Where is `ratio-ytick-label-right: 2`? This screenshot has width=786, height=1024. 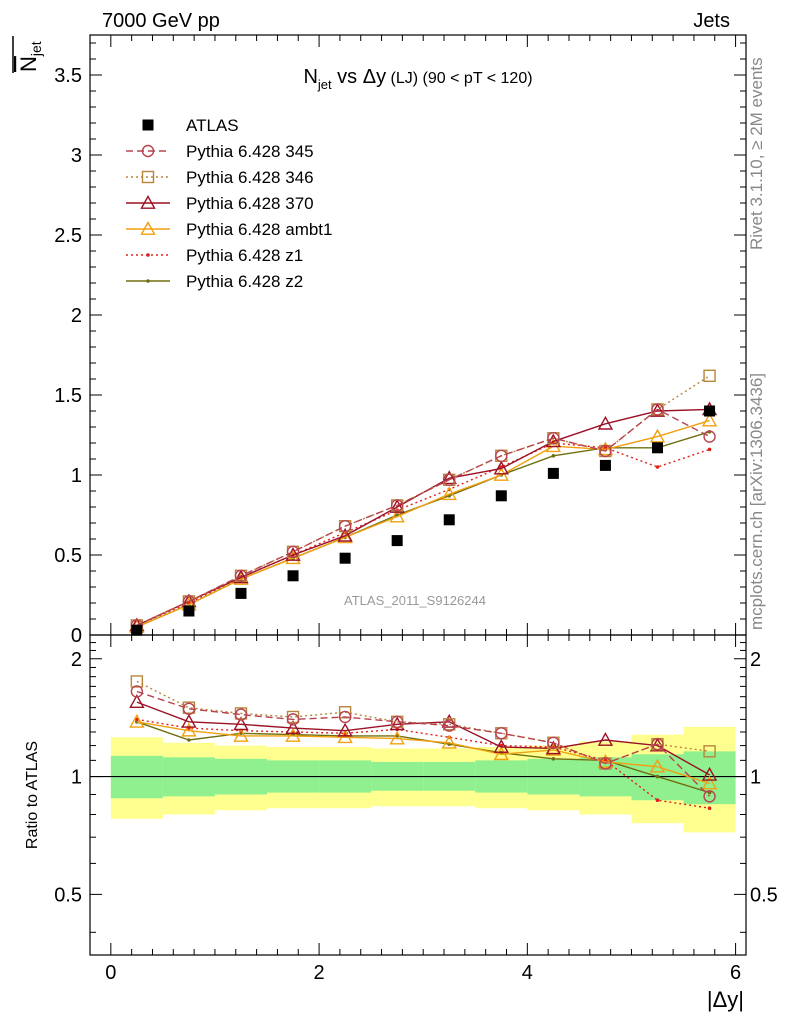
ratio-ytick-label-right: 2 is located at coordinates (755, 660).